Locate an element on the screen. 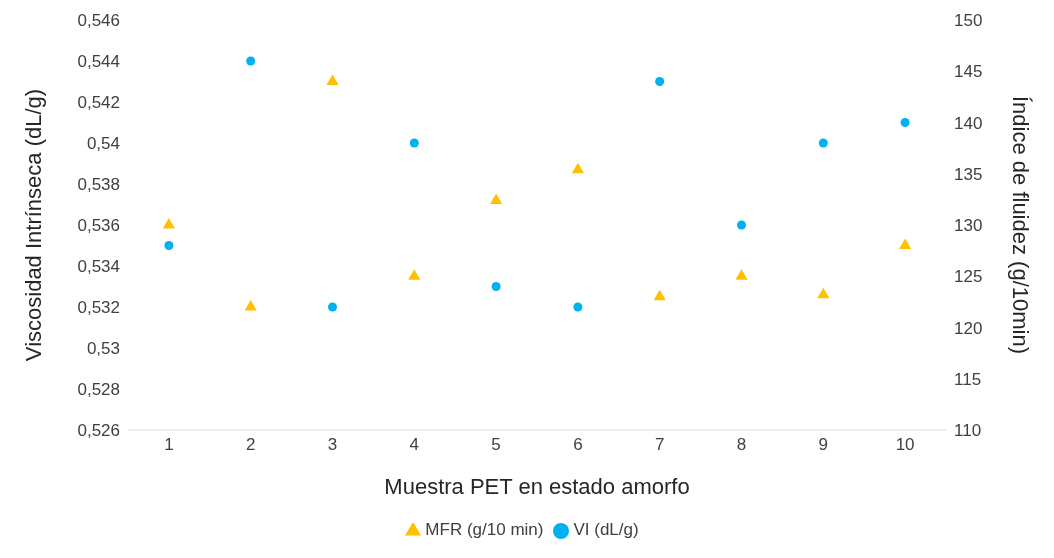  y-tick-label: 0,536 is located at coordinates (98, 226).